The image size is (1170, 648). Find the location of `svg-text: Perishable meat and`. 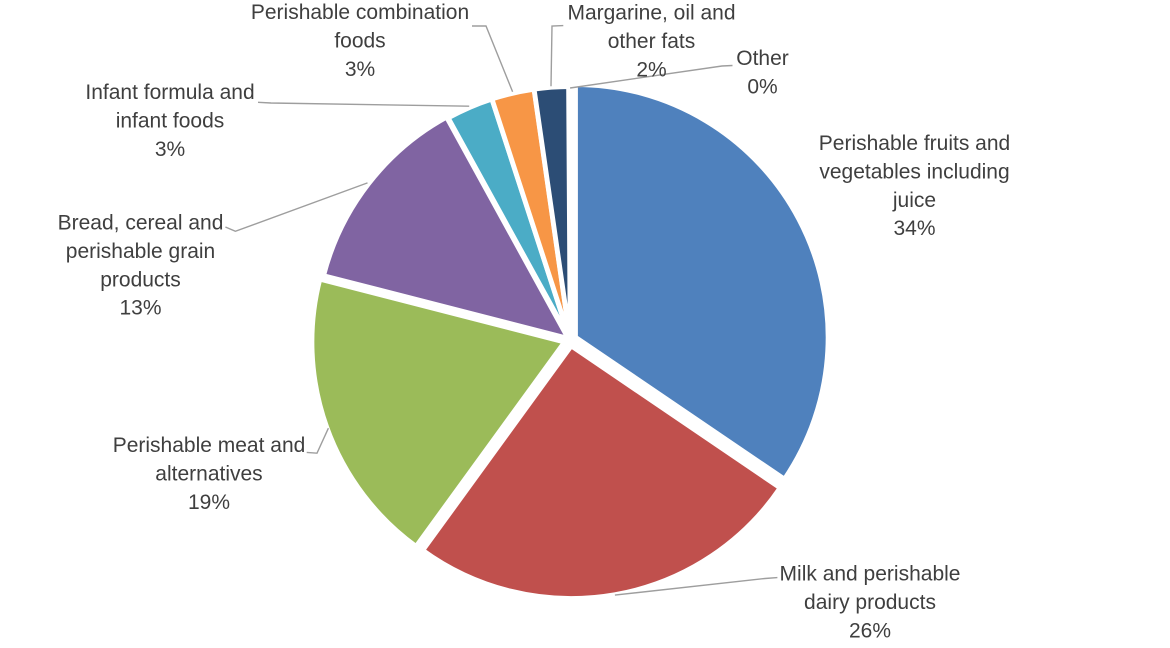

svg-text: Perishable meat and is located at coordinates (209, 445).